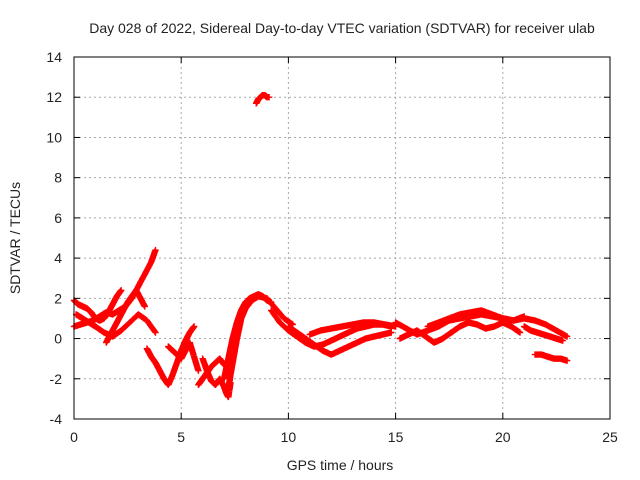  What do you see at coordinates (56, 379) in the screenshot?
I see `y-tick-label: -2` at bounding box center [56, 379].